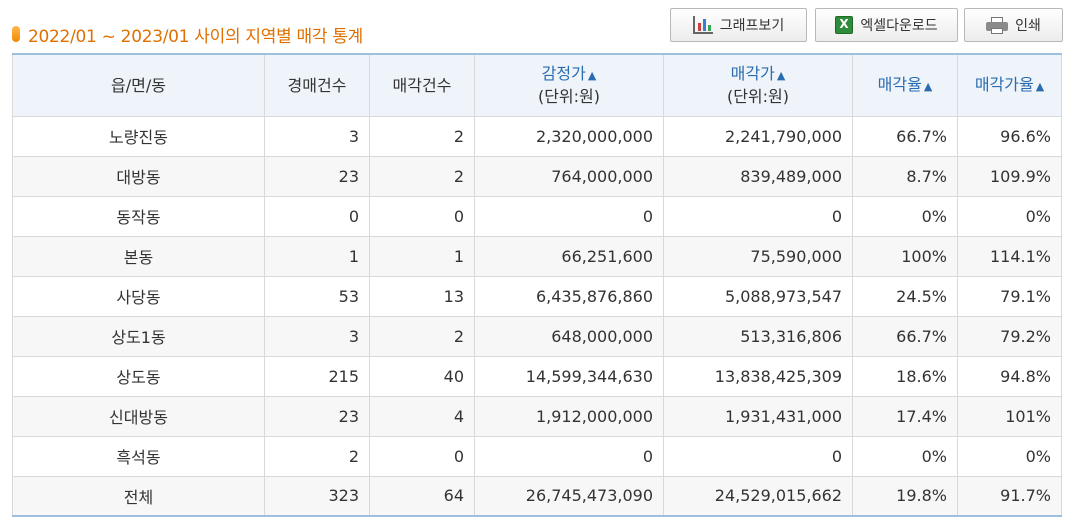  Describe the element at coordinates (758, 136) in the screenshot. I see `sale-price-cell: 2,241,790,000` at that location.